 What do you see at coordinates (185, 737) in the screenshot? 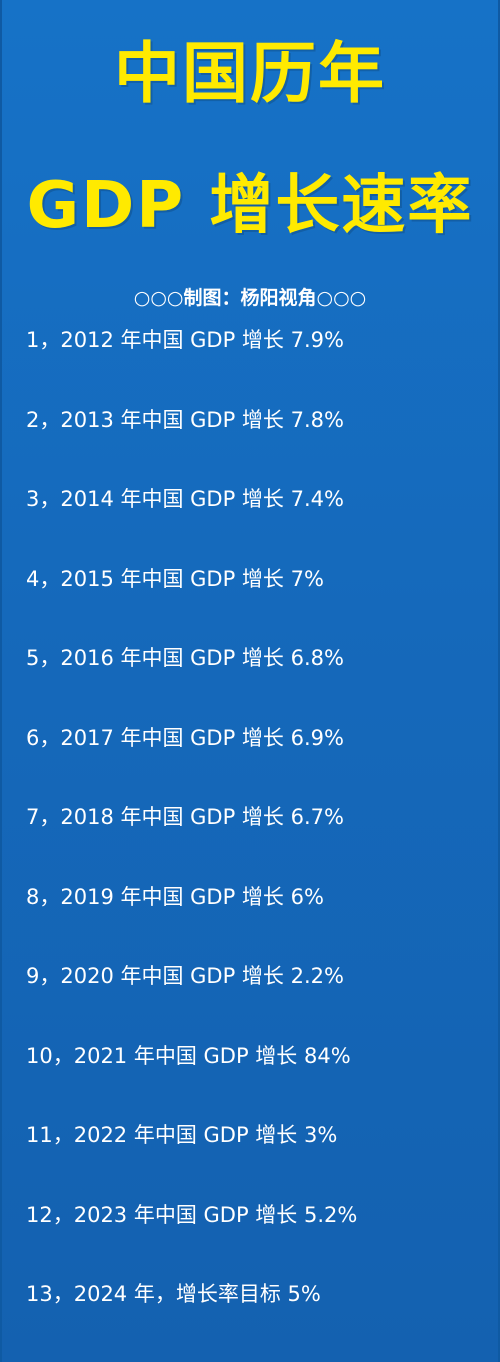
I see `list-item: 6，2017 年中国 GDP 增长 6.9%` at bounding box center [185, 737].